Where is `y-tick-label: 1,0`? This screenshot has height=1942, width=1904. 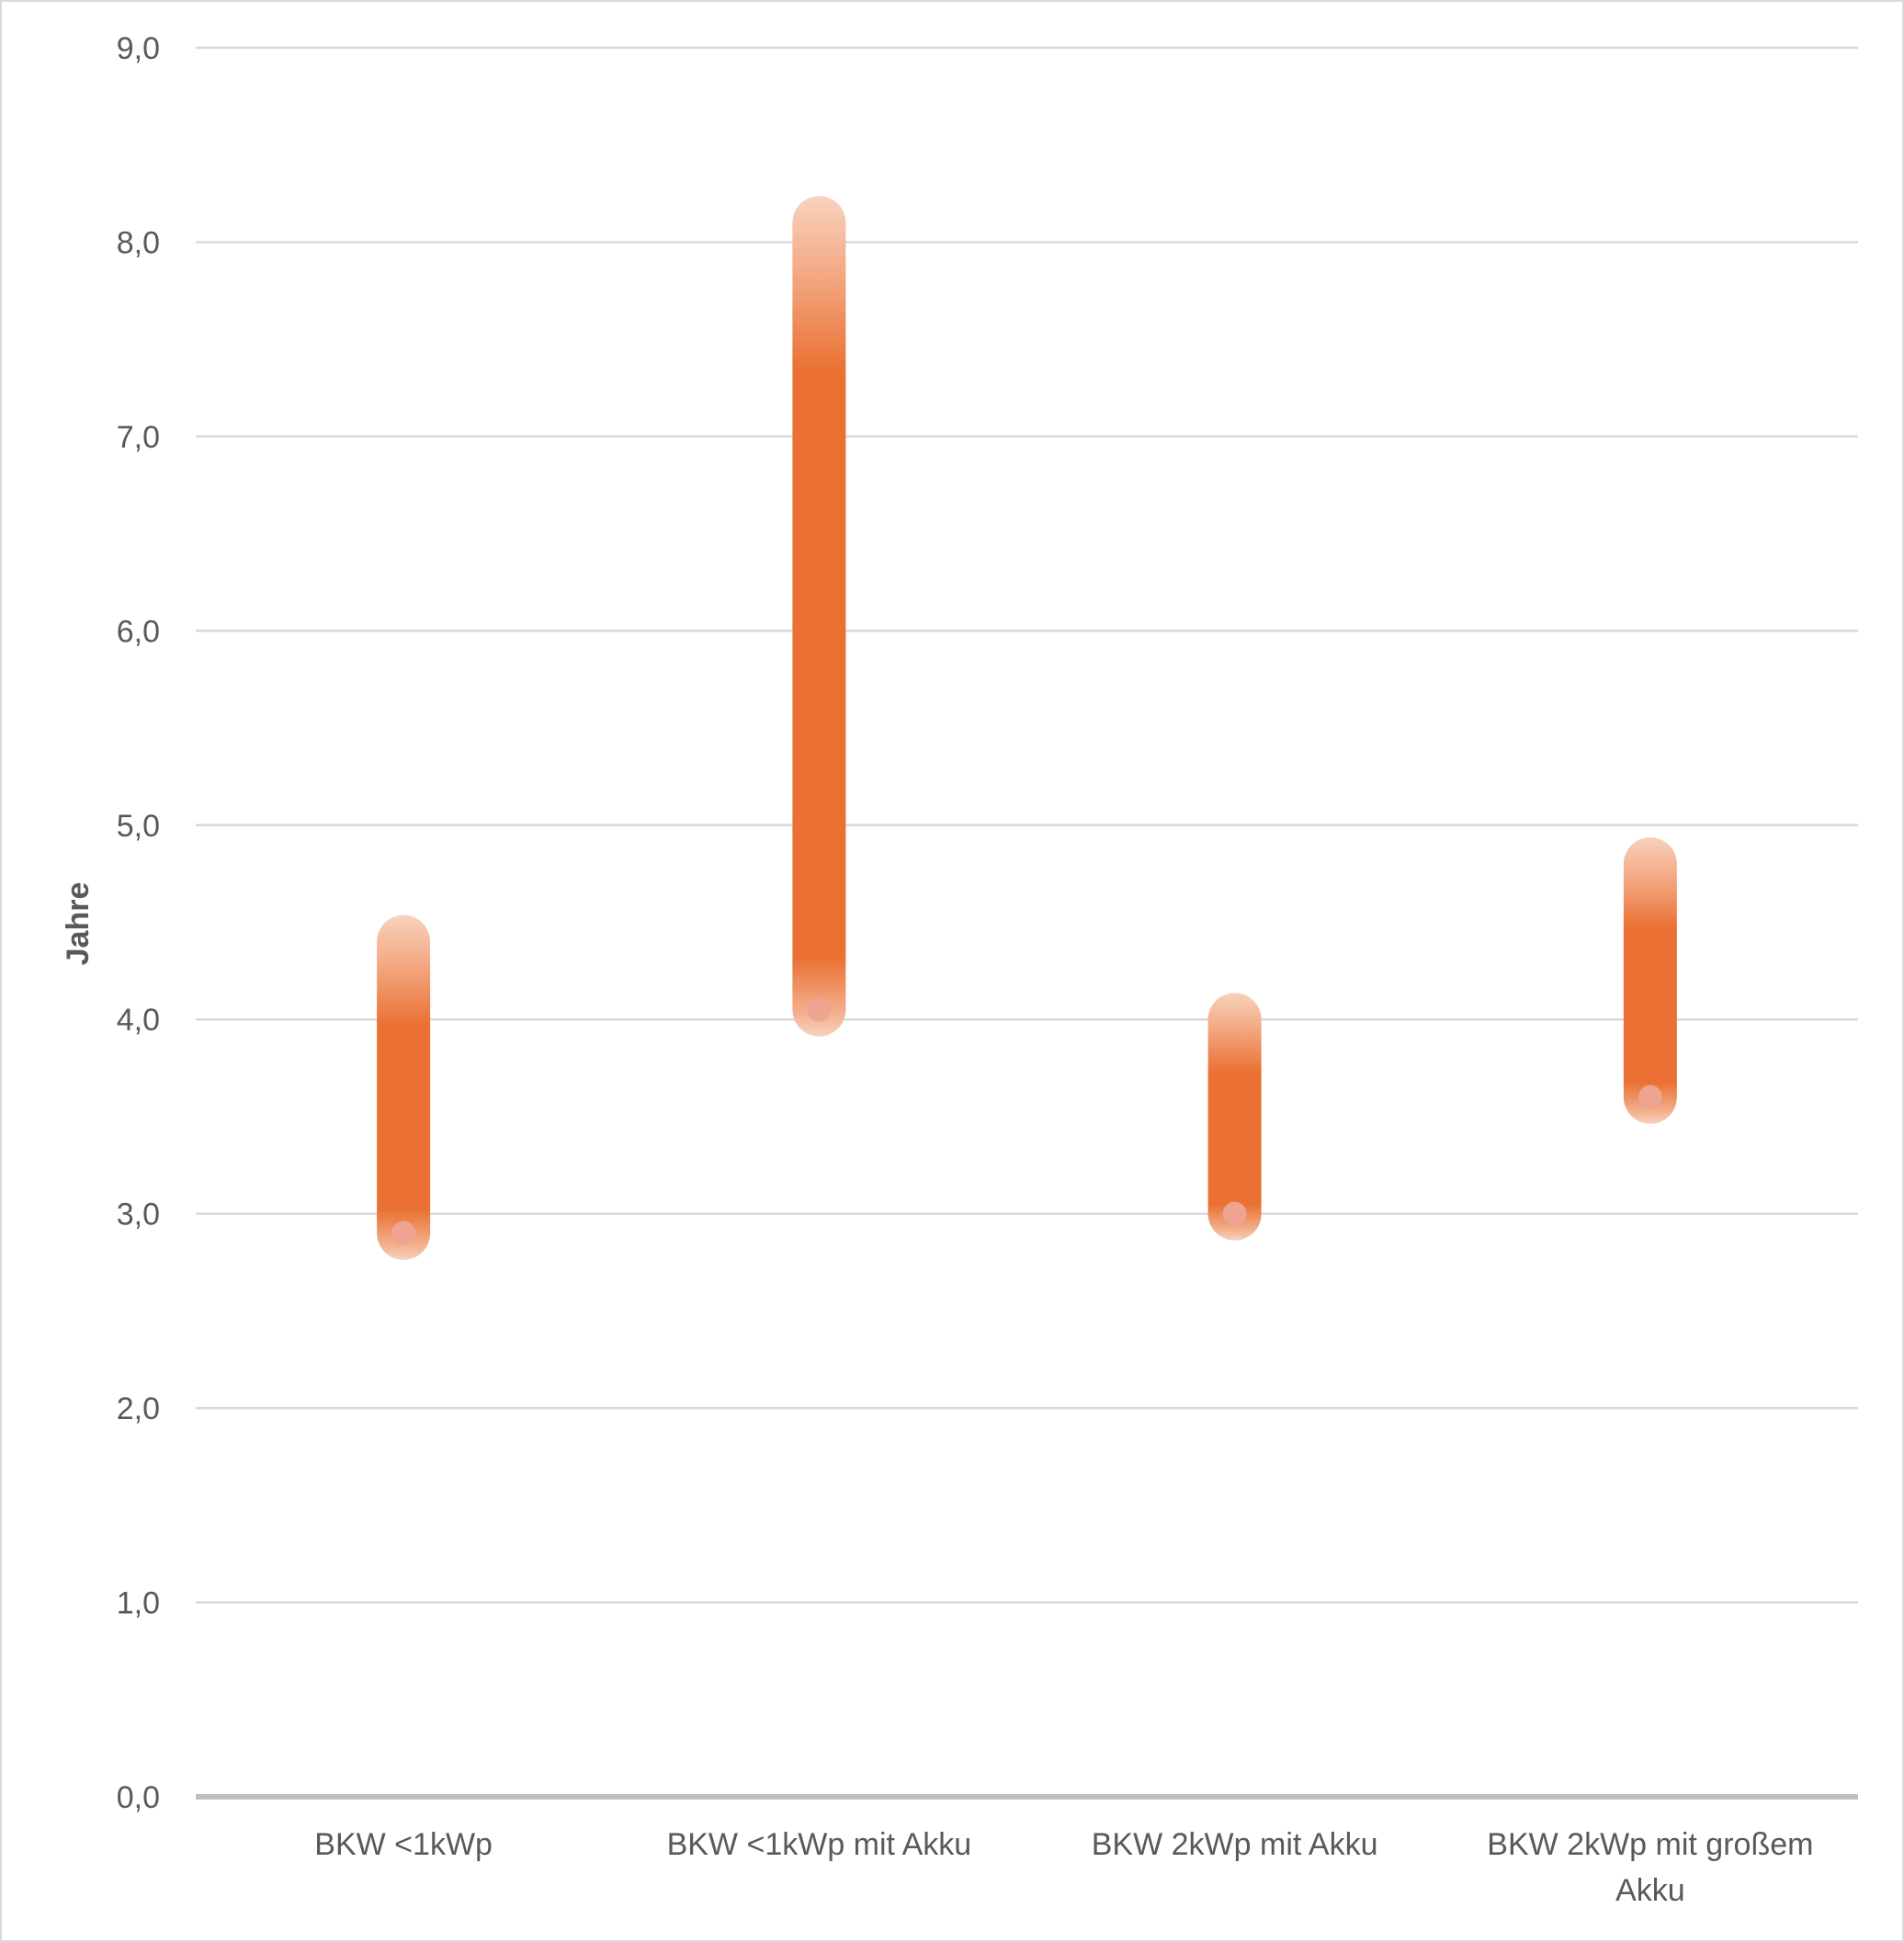 y-tick-label: 1,0 is located at coordinates (138, 1604).